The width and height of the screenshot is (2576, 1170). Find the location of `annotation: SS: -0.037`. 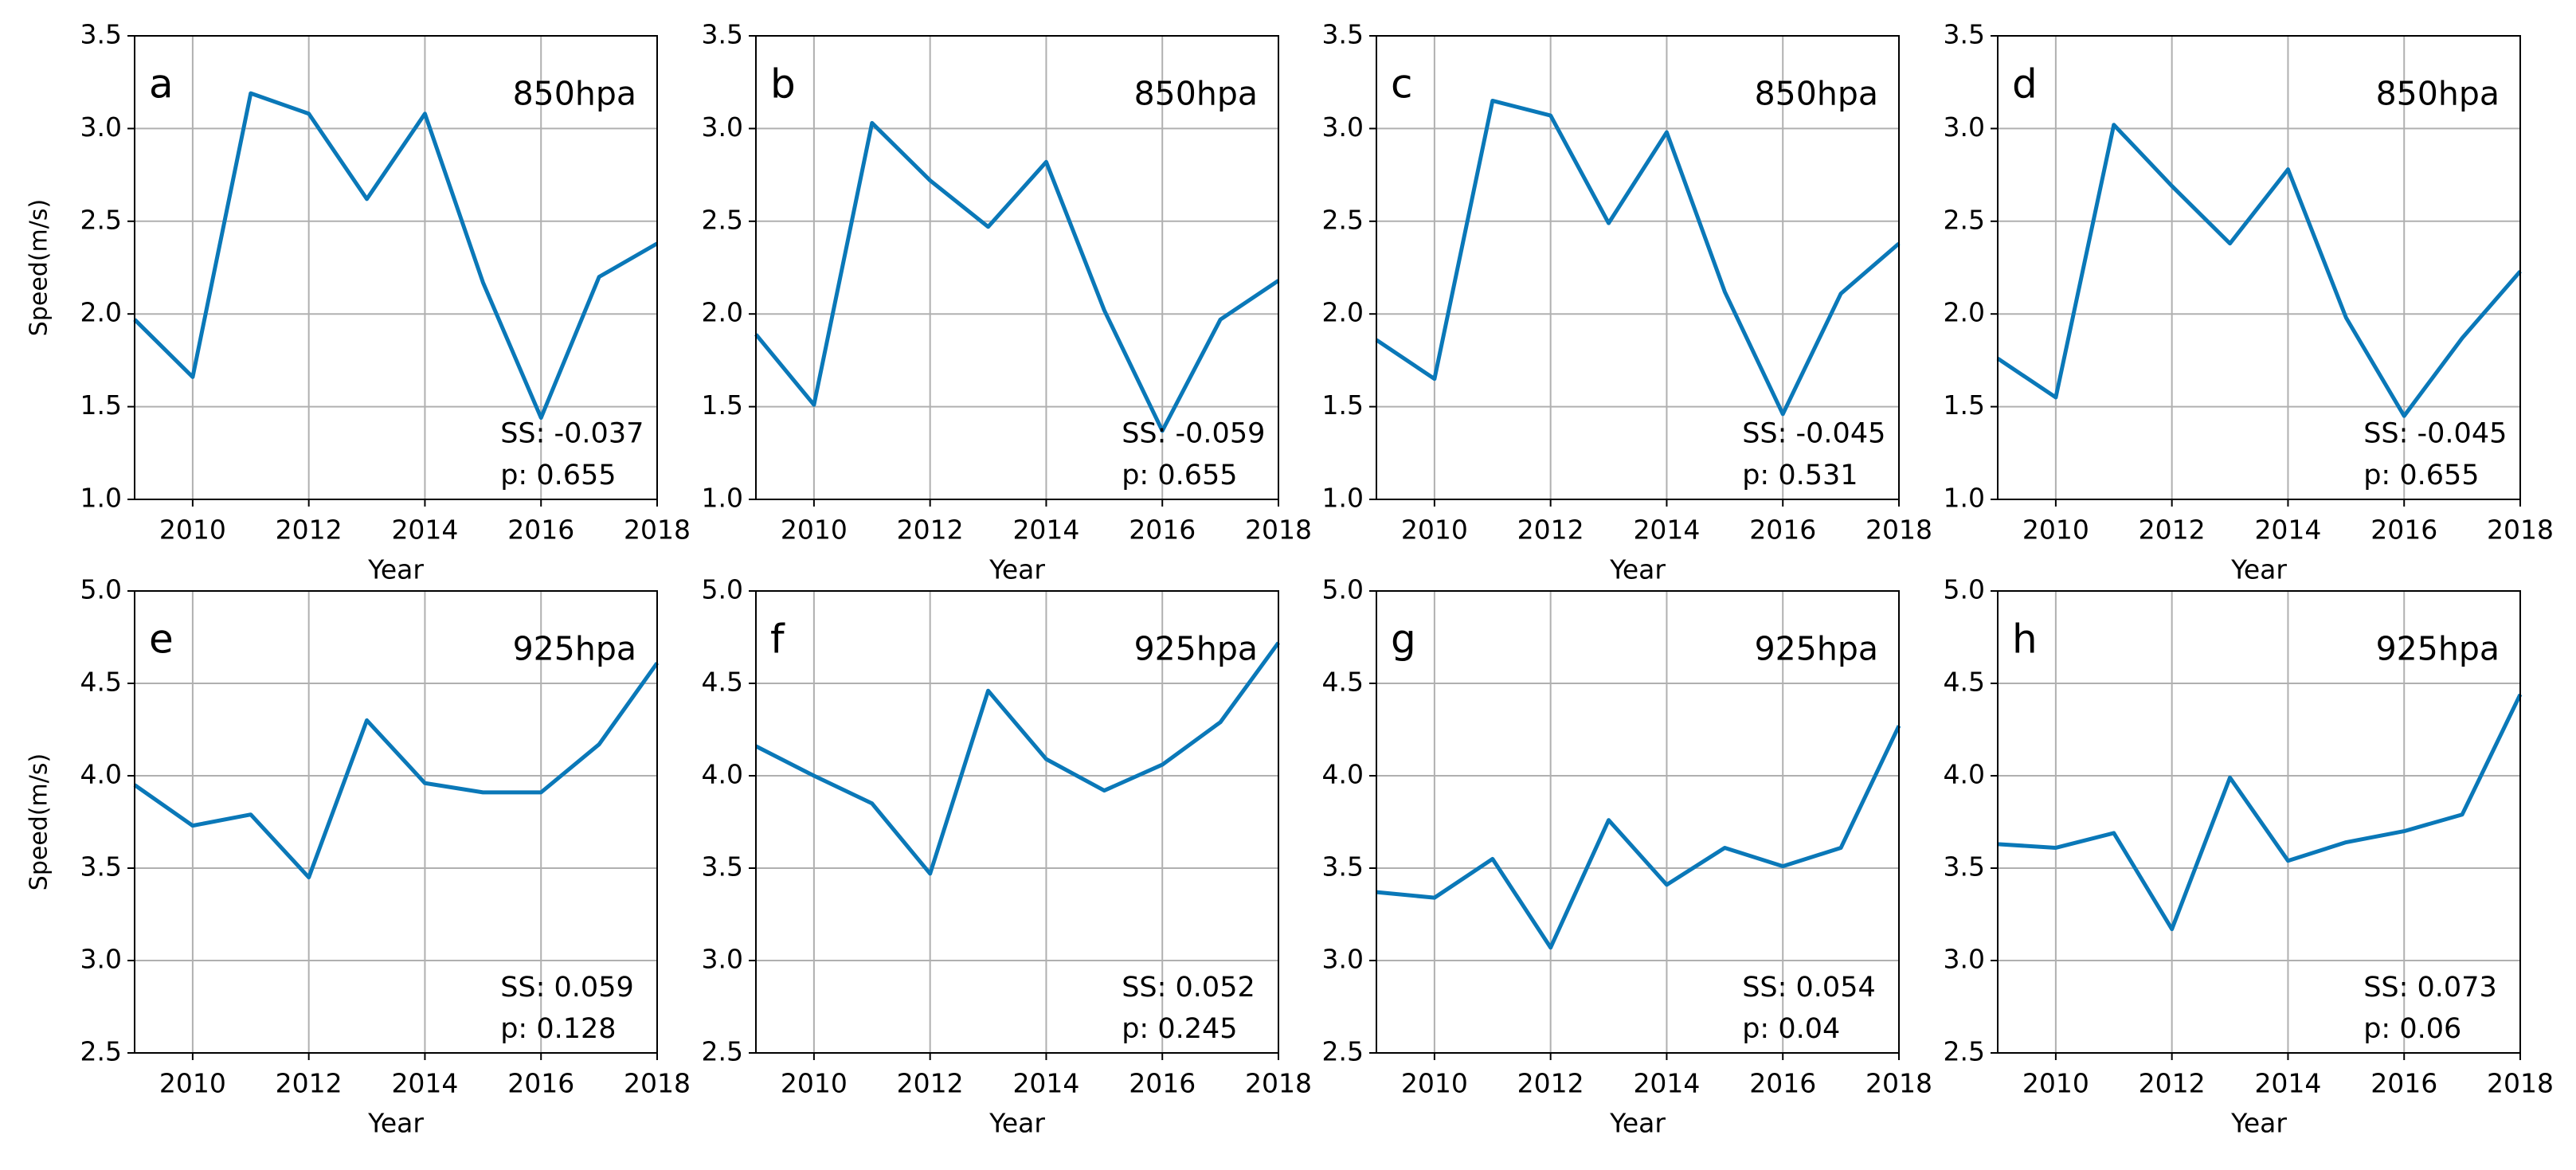

annotation: SS: -0.037 is located at coordinates (572, 434).